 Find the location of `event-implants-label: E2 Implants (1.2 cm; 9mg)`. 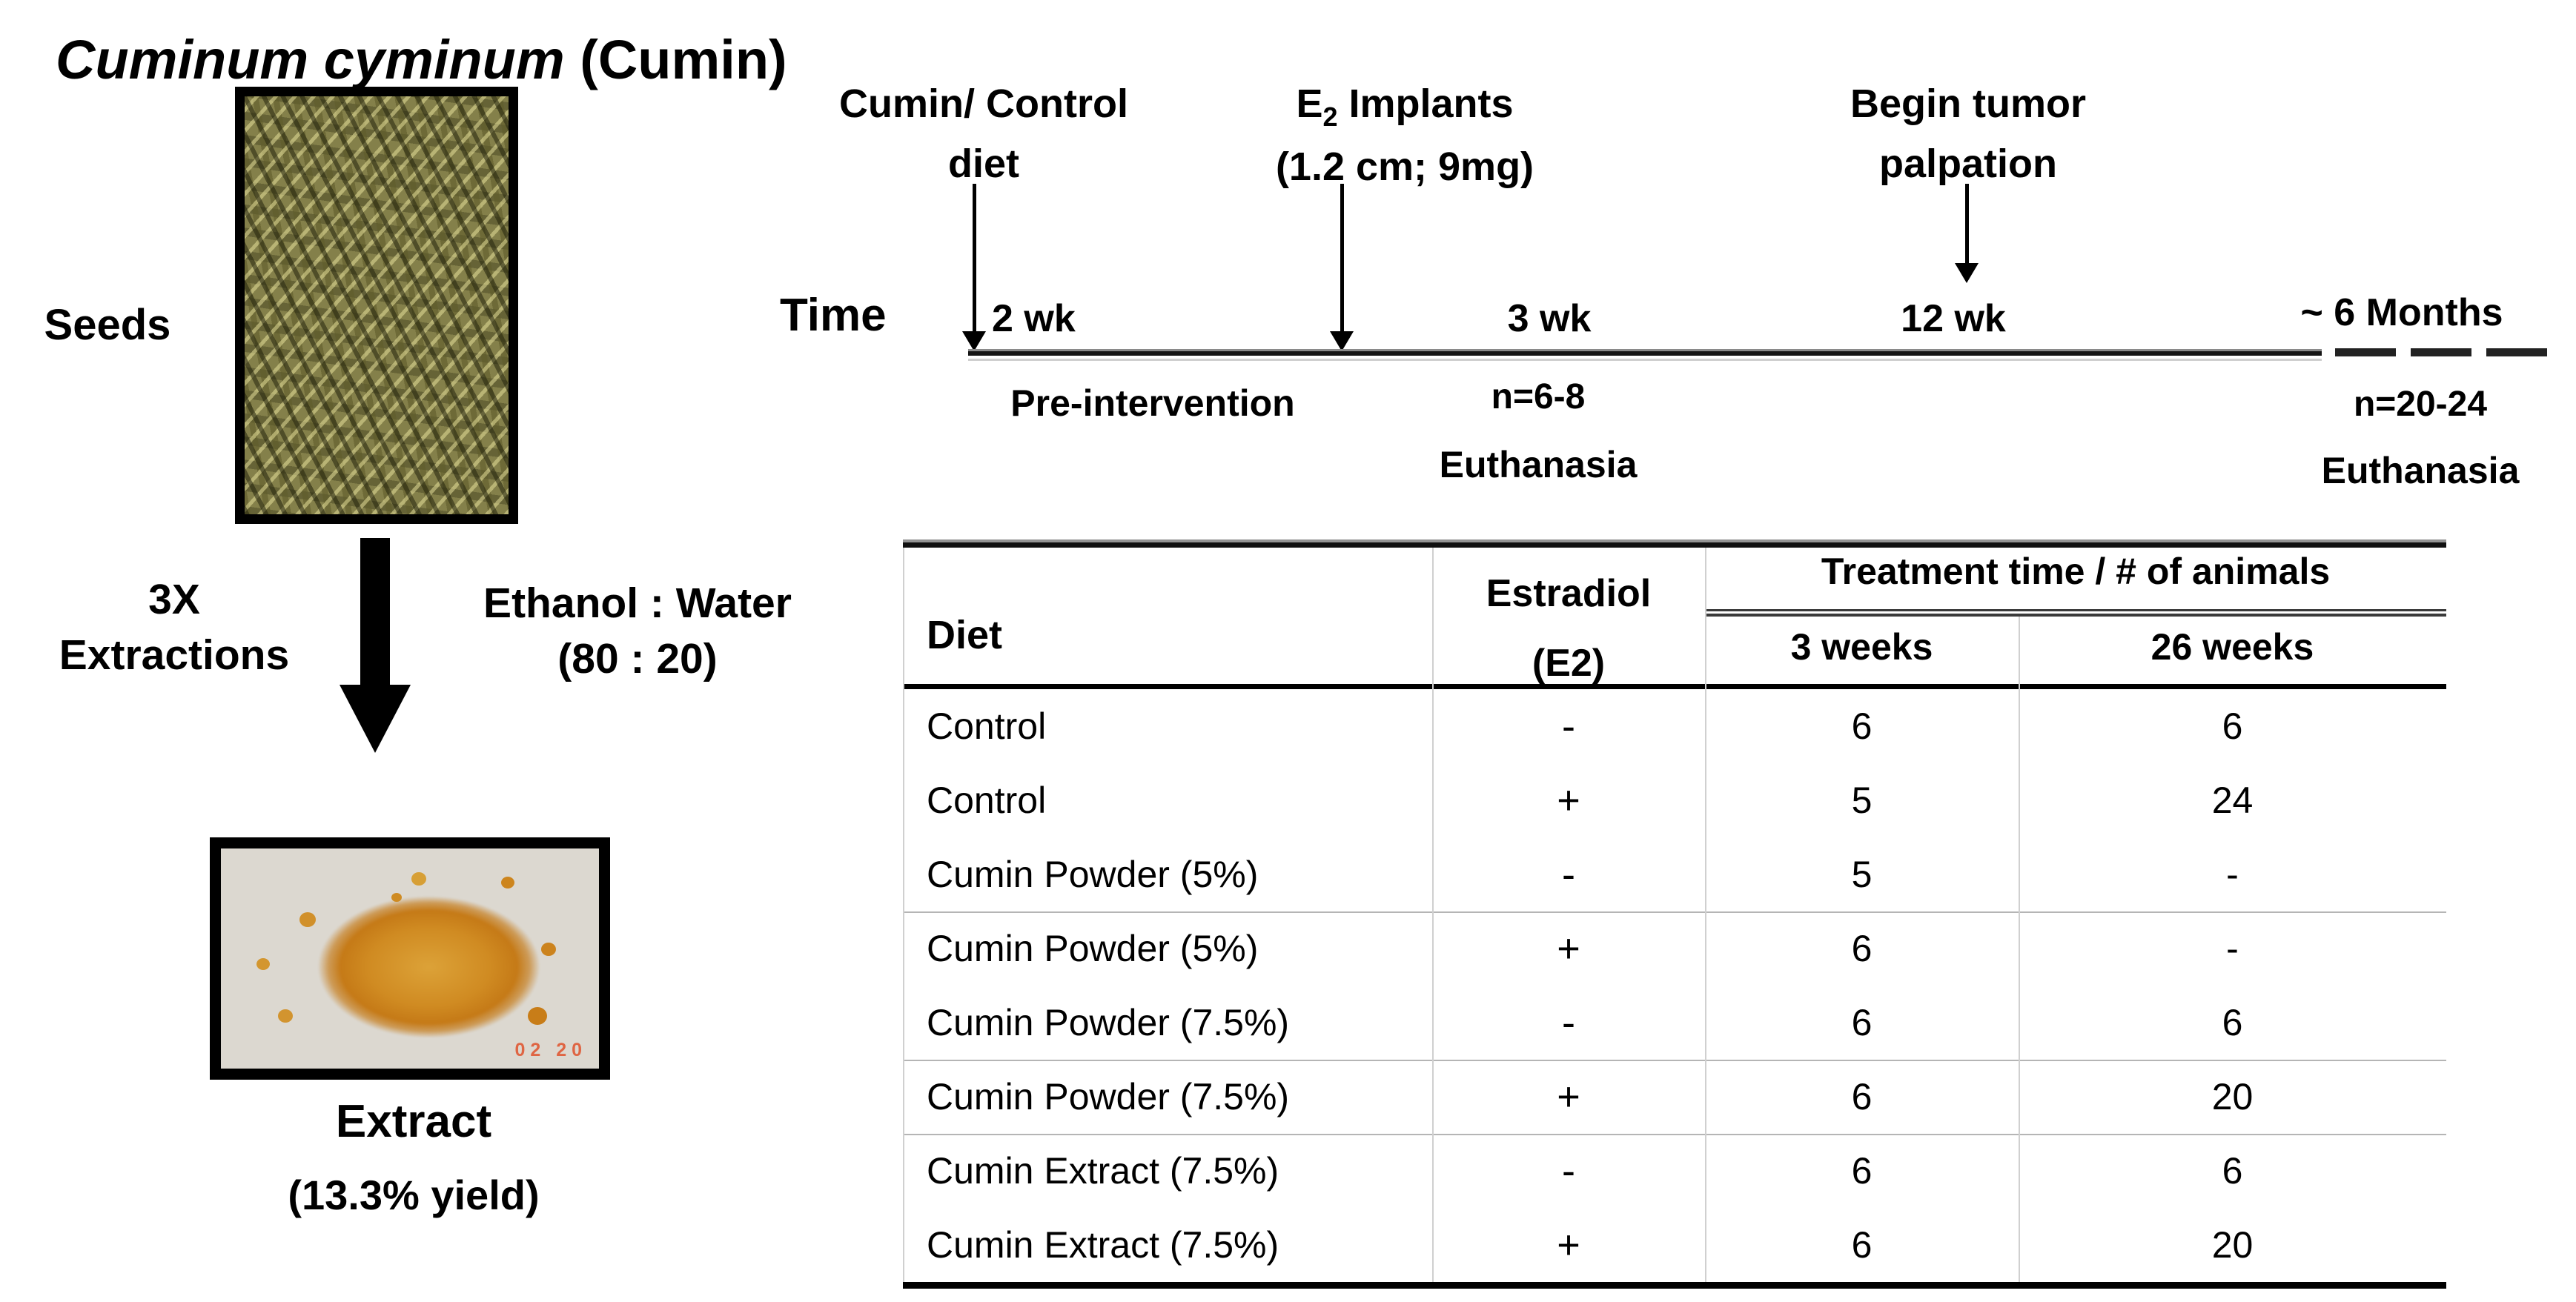

event-implants-label: E2 Implants (1.2 cm; 9mg) is located at coordinates (1404, 135).